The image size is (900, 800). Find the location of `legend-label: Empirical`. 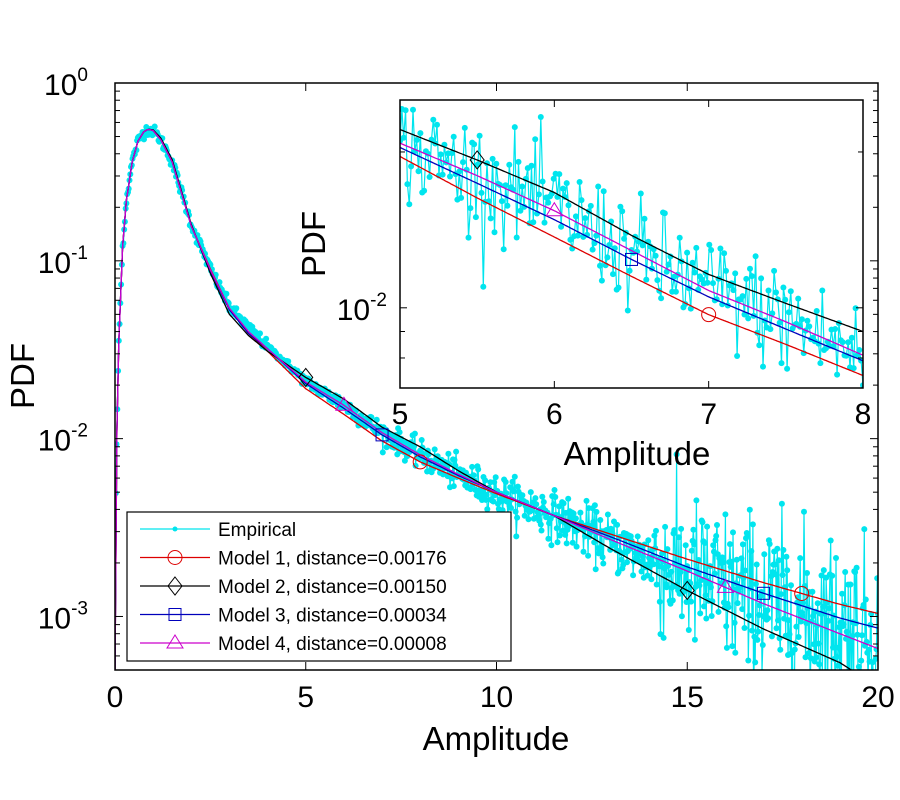

legend-label: Empirical is located at coordinates (257, 530).